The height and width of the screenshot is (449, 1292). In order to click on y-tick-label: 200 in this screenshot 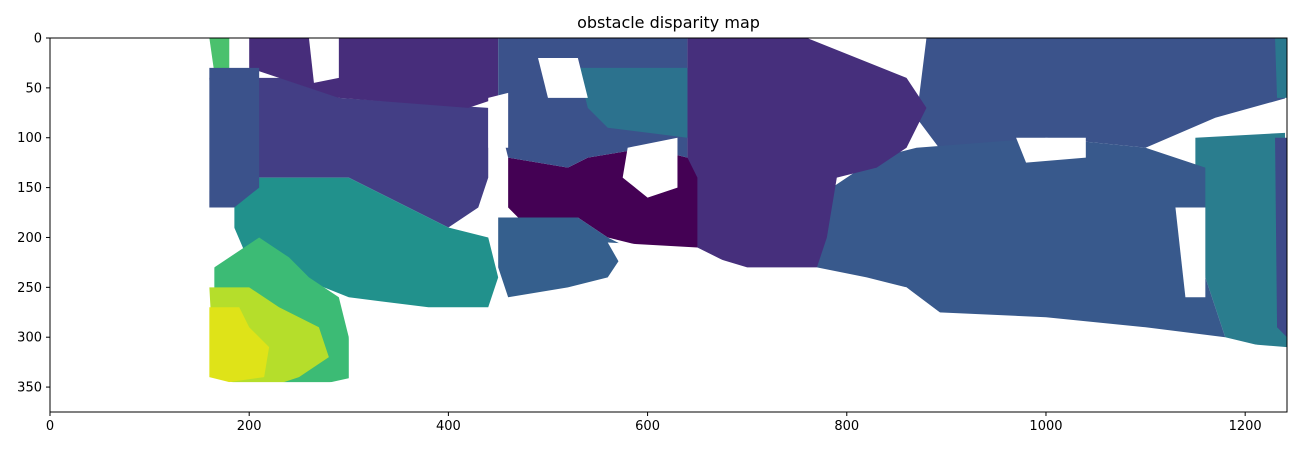, I will do `click(29, 238)`.